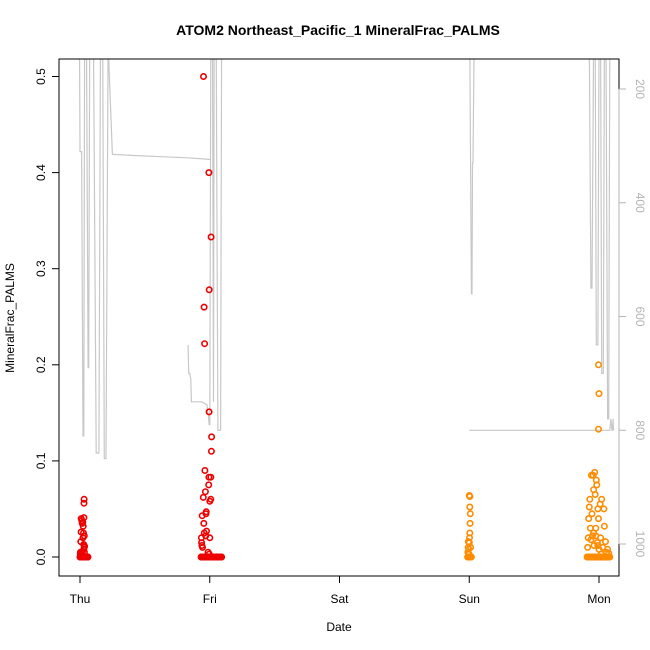 This screenshot has height=650, width=650. What do you see at coordinates (41, 268) in the screenshot?
I see `y-tick-label: 0.3` at bounding box center [41, 268].